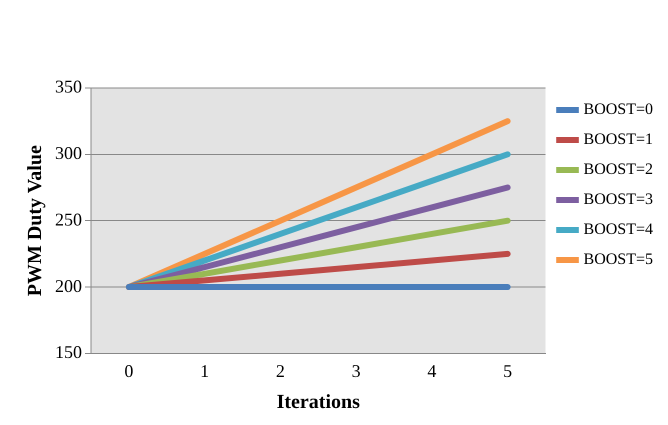 Image resolution: width=668 pixels, height=425 pixels. What do you see at coordinates (619, 109) in the screenshot?
I see `legend-label: BOOST=0` at bounding box center [619, 109].